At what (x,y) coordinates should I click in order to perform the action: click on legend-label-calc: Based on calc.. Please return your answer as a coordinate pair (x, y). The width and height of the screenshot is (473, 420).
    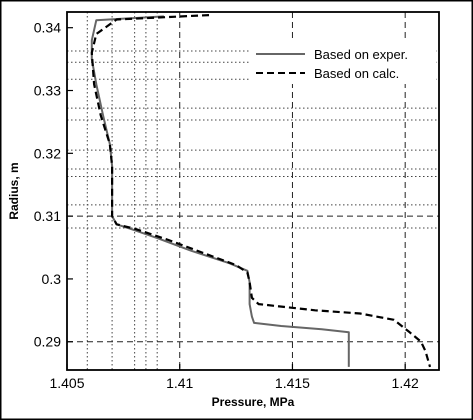
    Looking at the image, I should click on (356, 73).